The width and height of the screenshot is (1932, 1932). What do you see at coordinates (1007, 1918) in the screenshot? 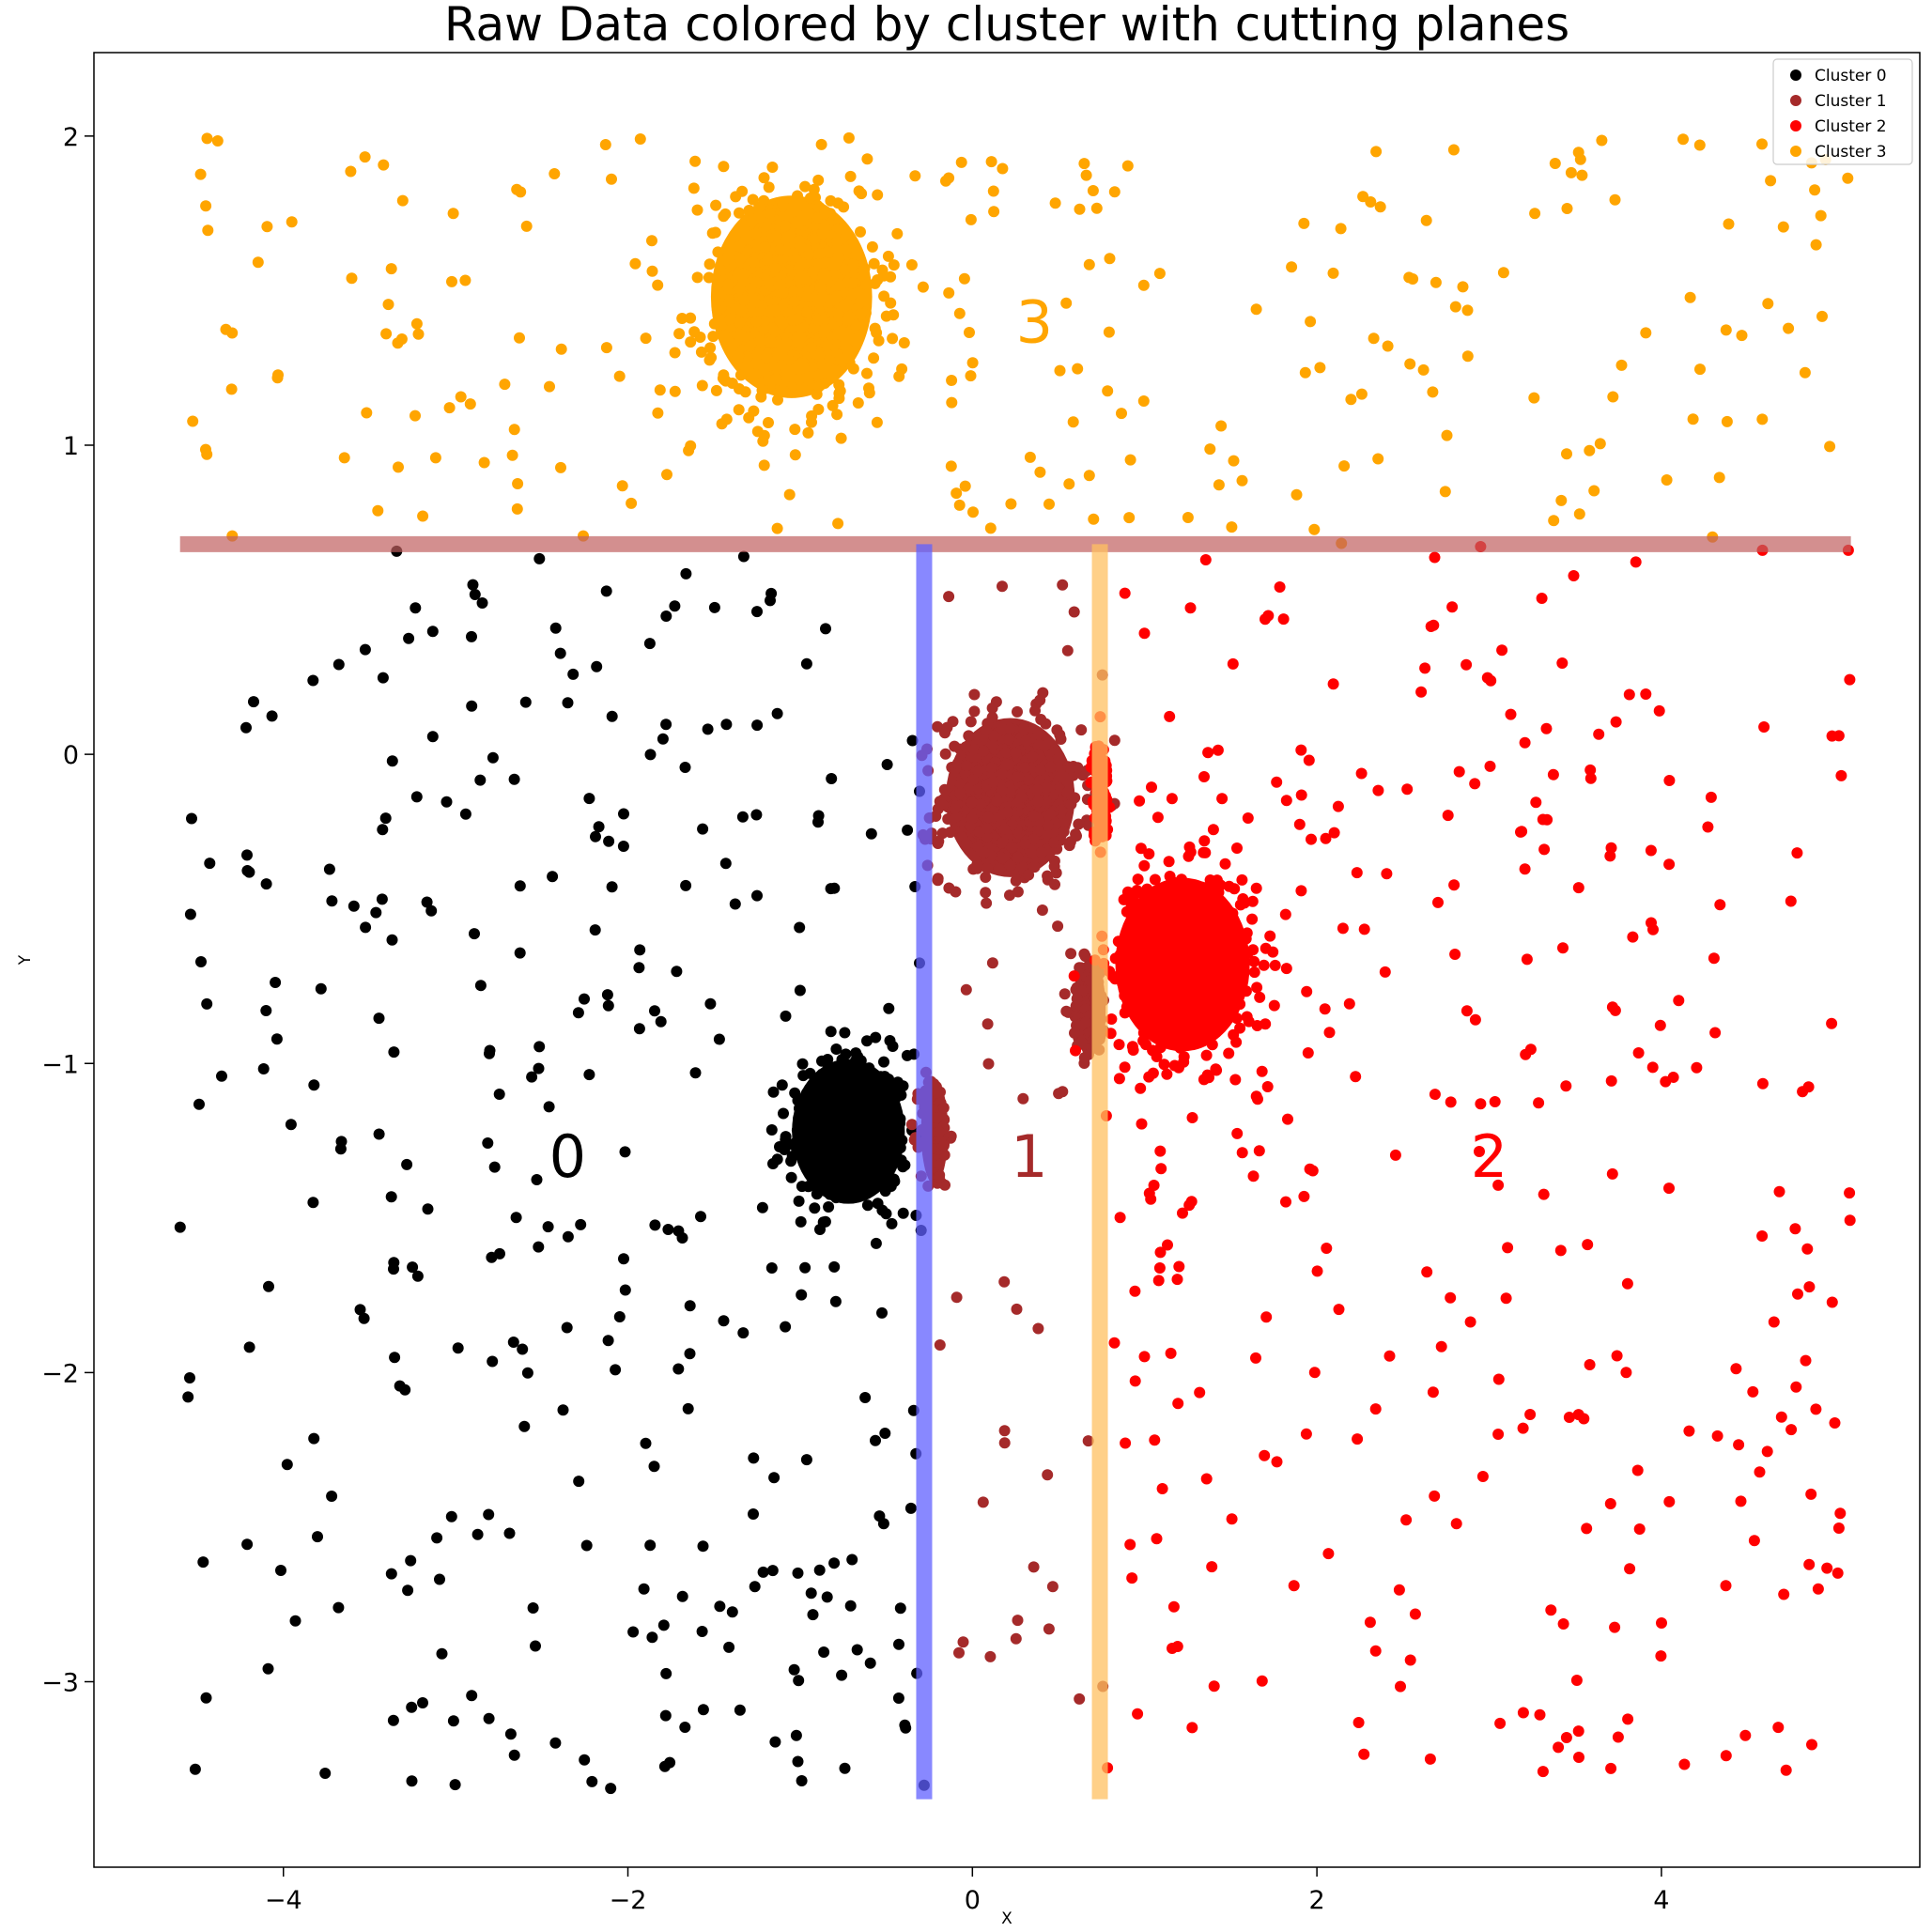
I see `x-axis-label: X` at bounding box center [1007, 1918].